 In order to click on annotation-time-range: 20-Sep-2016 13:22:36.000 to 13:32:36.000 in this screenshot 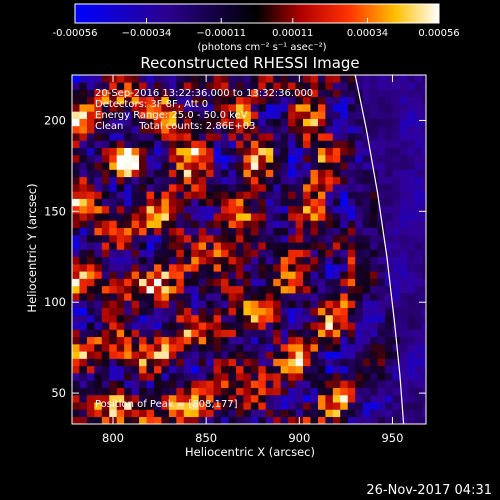, I will do `click(204, 93)`.